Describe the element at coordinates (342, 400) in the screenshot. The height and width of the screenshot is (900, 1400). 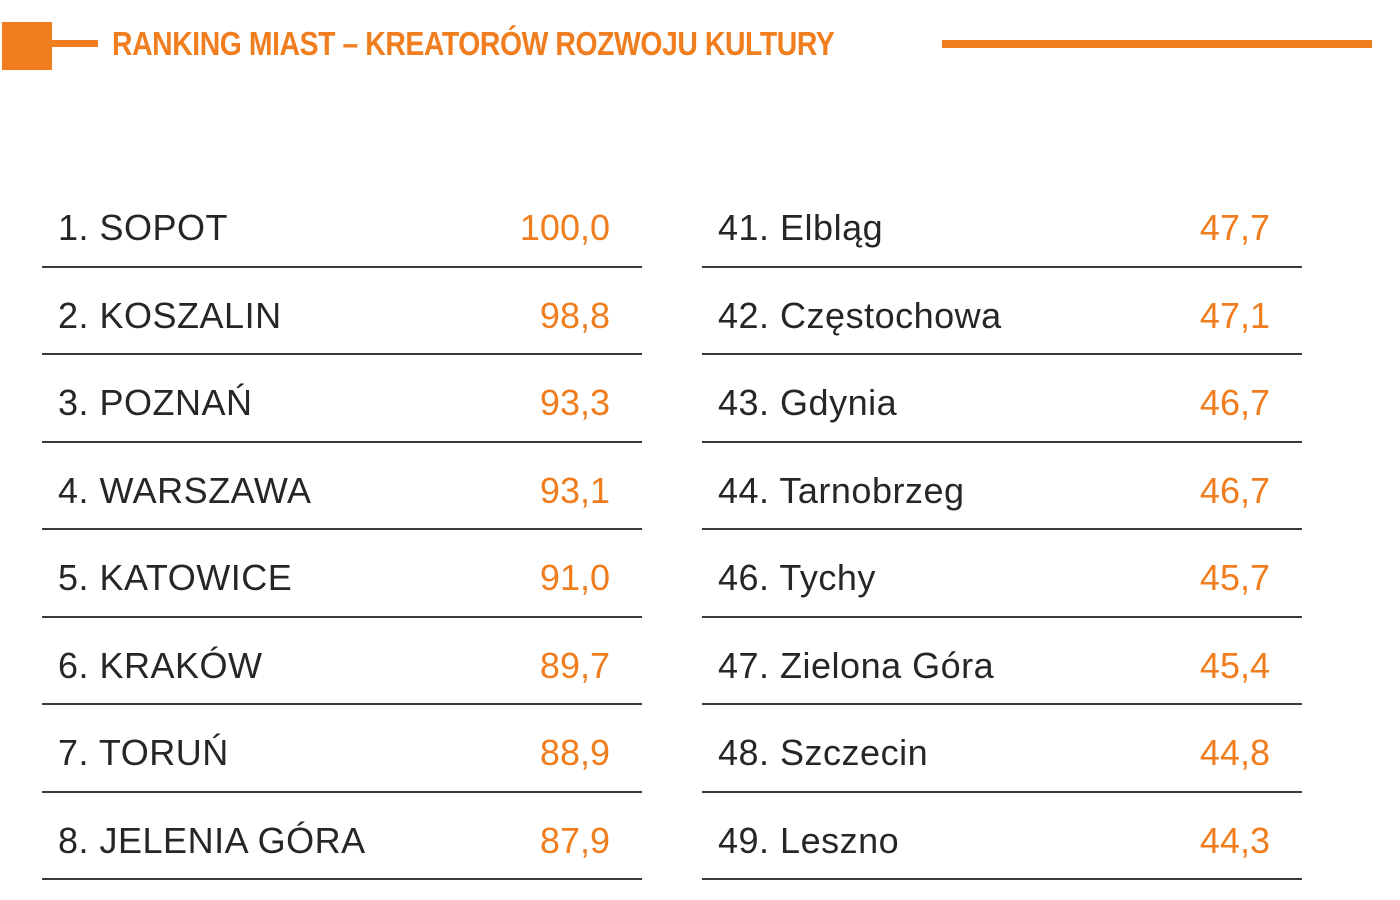
I see `table-row: 3. POZNAŃ 93,3` at that location.